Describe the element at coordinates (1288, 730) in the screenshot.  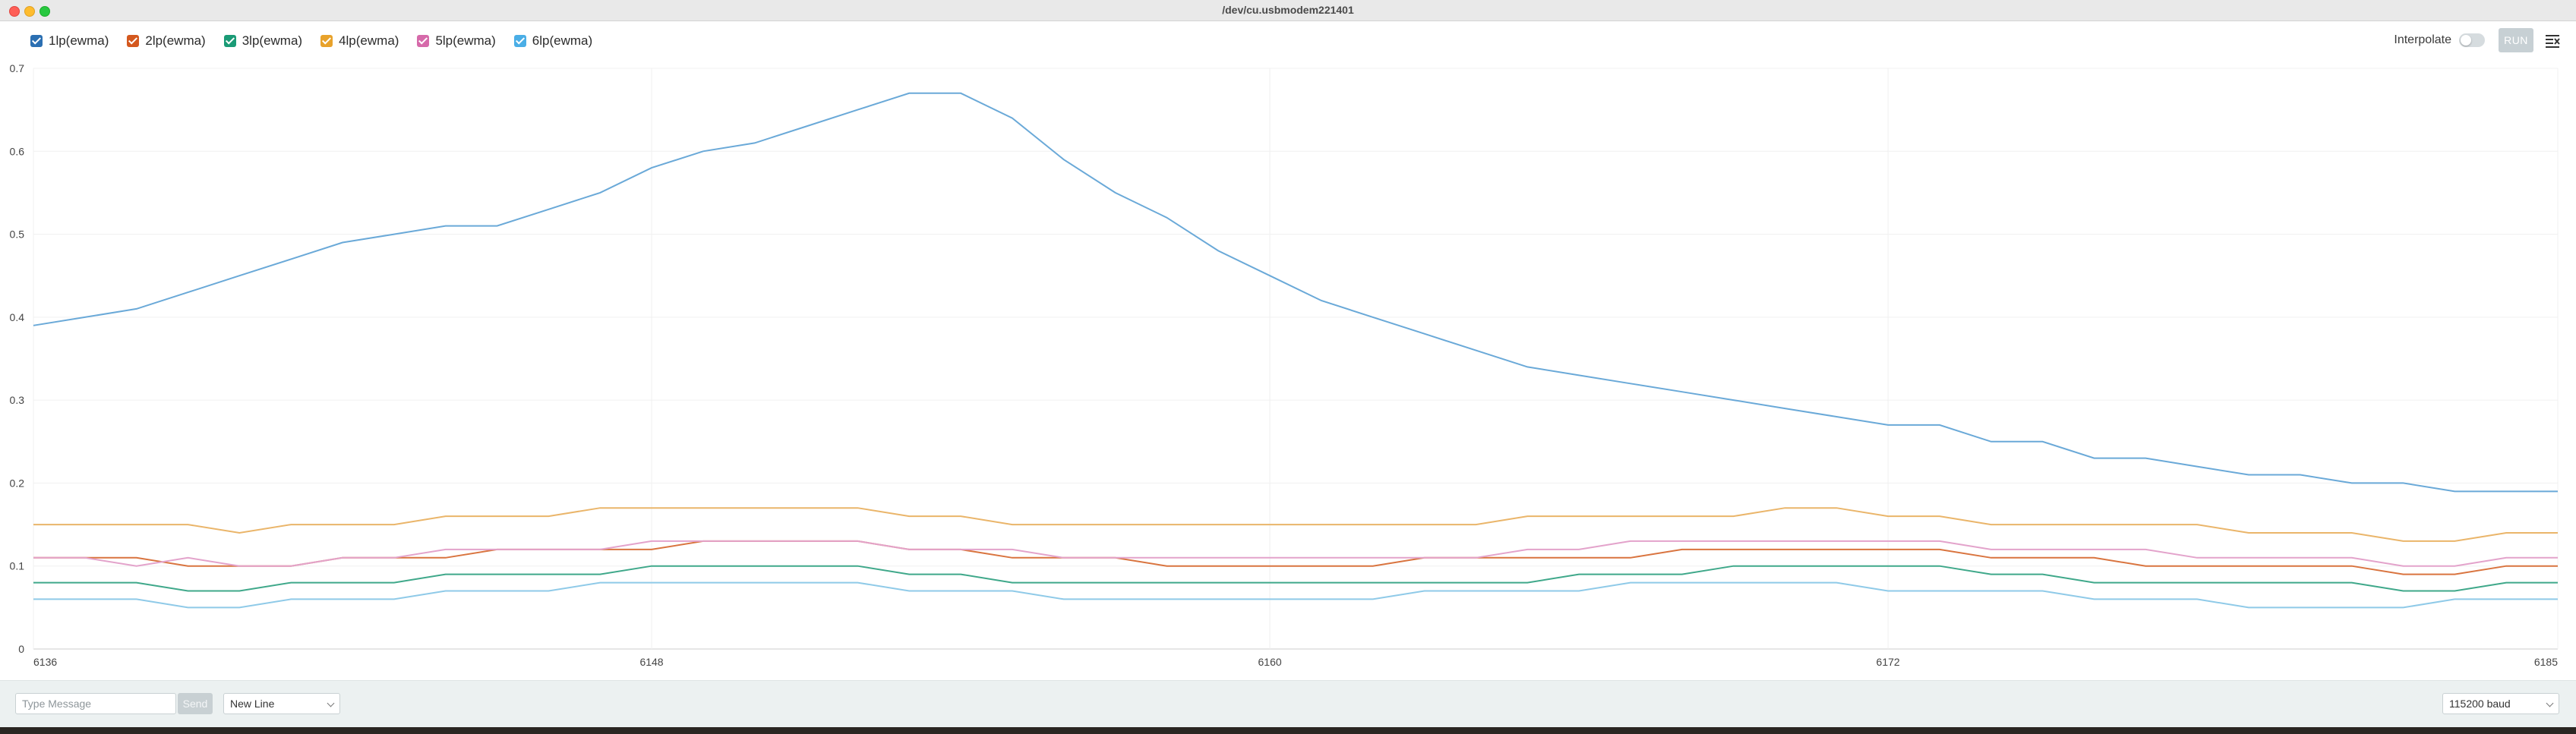
I see `desktop-dock-strip` at that location.